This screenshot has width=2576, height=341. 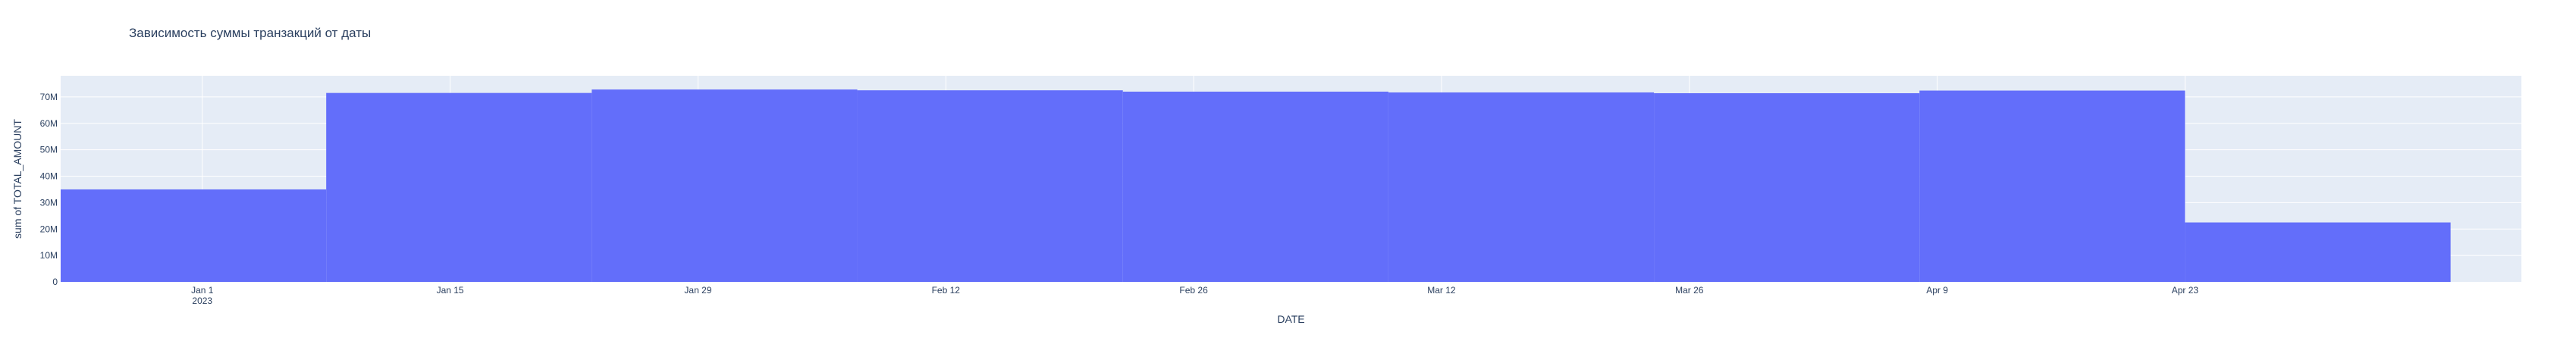 What do you see at coordinates (697, 290) in the screenshot?
I see `x-tick-label: Jan 29` at bounding box center [697, 290].